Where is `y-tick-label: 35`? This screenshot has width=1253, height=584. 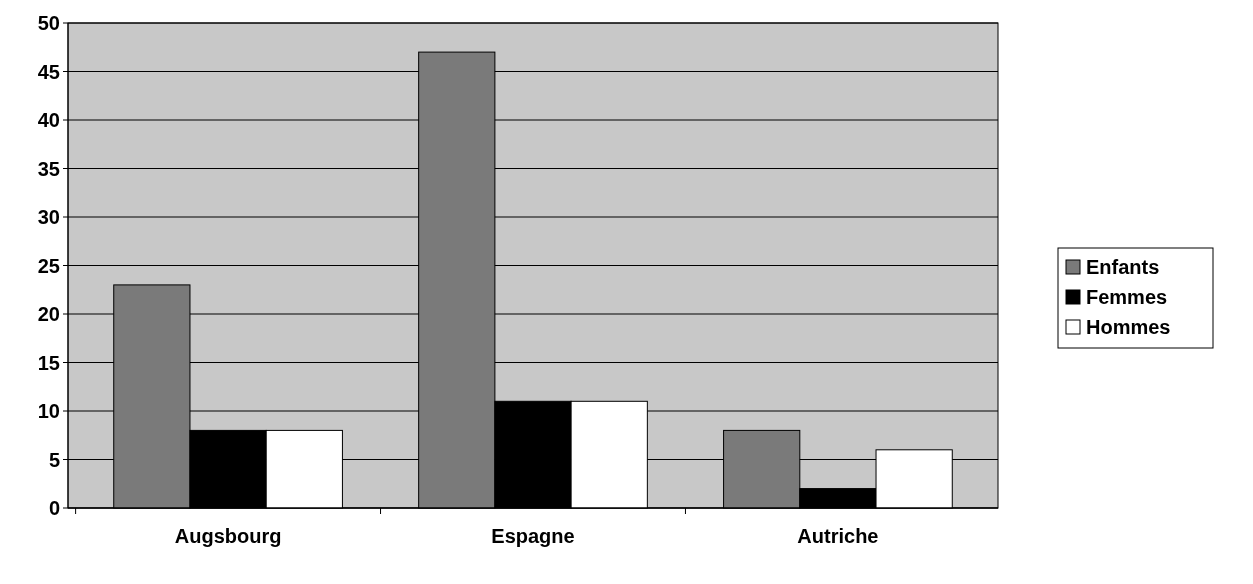
y-tick-label: 35 is located at coordinates (48, 168).